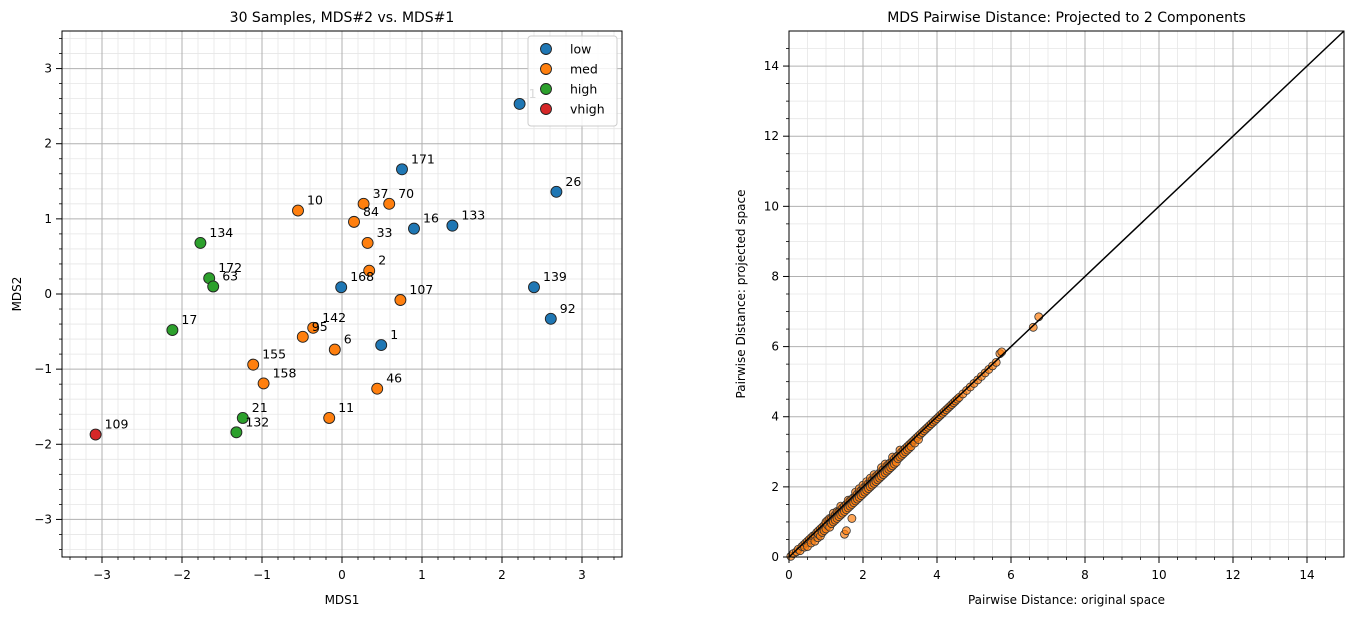  What do you see at coordinates (342, 575) in the screenshot?
I see `left-x-tick-label: 0` at bounding box center [342, 575].